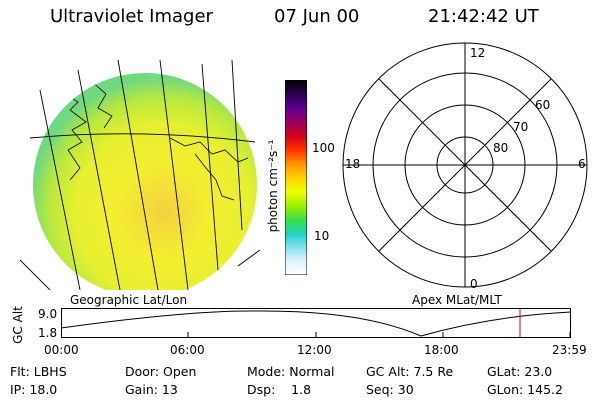  Describe the element at coordinates (161, 371) in the screenshot. I see `info-door: Door: Open` at that location.